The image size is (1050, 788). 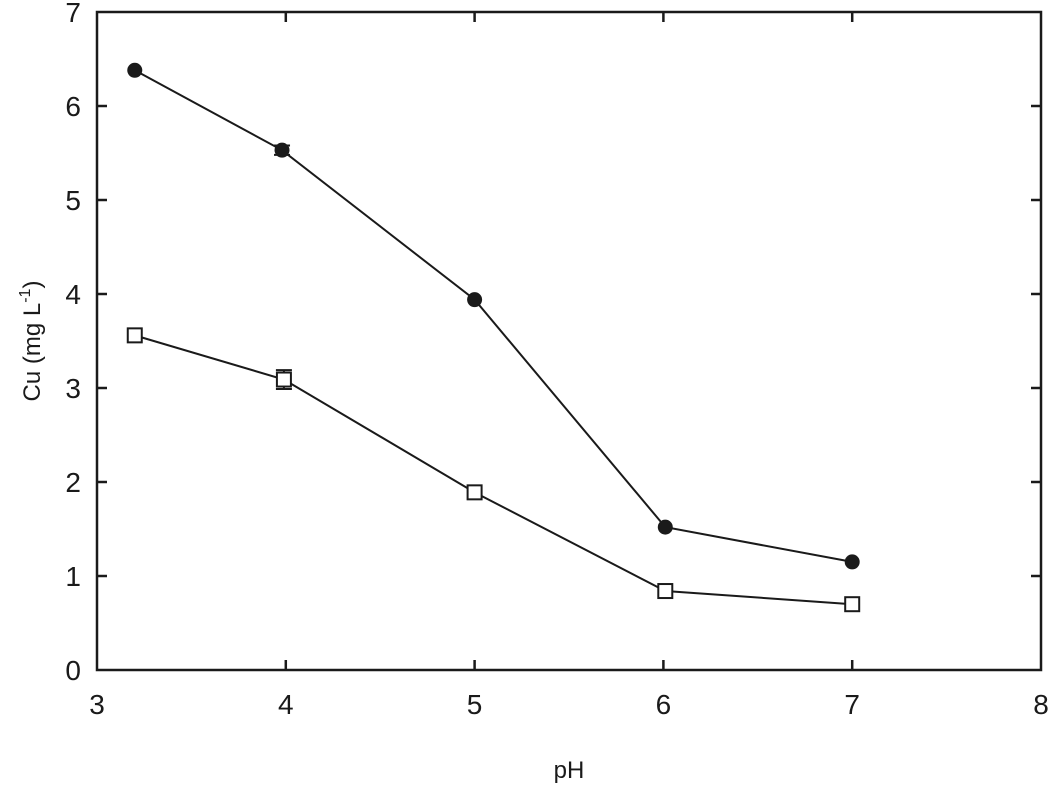 I want to click on x-axis-label: pH, so click(x=569, y=770).